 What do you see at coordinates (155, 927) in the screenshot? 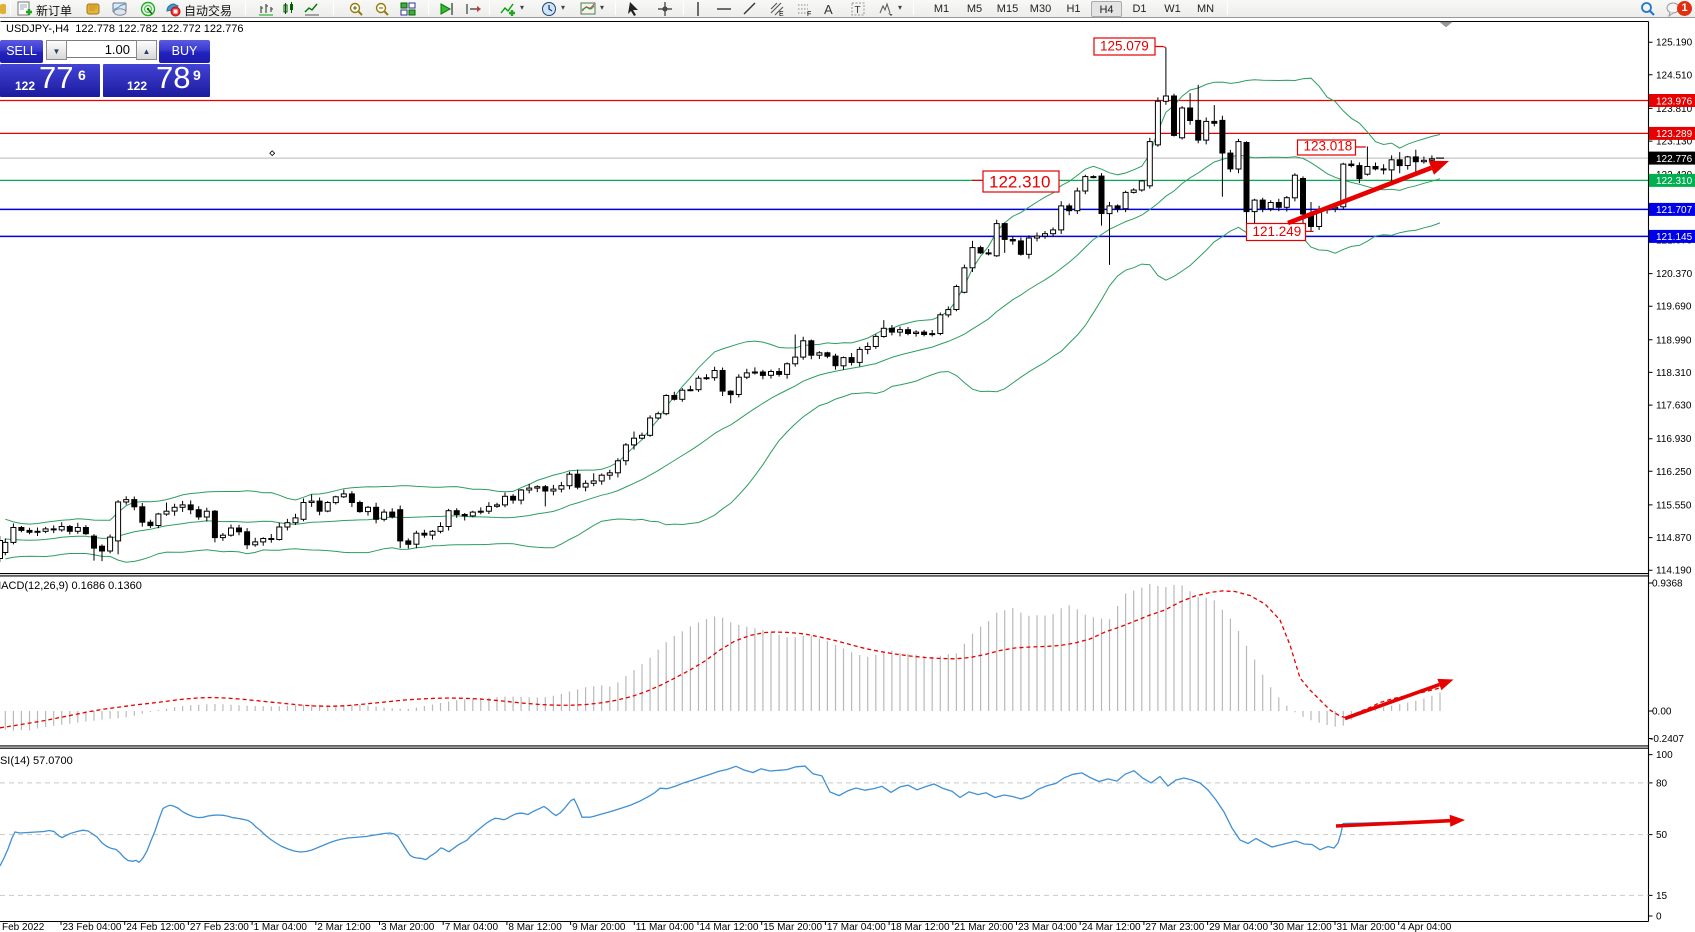
I see `svg-text: 24 Feb 12:00` at bounding box center [155, 927].